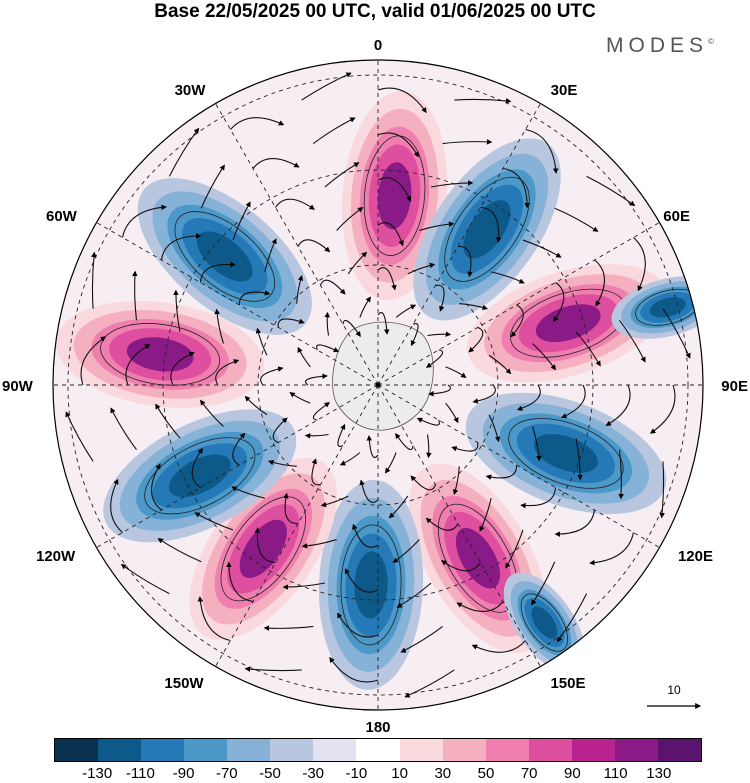 The width and height of the screenshot is (750, 783). I want to click on lon-label-60w: 60W, so click(62, 216).